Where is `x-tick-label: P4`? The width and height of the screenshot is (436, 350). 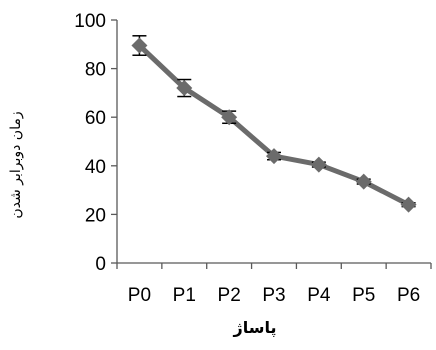 x-tick-label: P4 is located at coordinates (319, 295).